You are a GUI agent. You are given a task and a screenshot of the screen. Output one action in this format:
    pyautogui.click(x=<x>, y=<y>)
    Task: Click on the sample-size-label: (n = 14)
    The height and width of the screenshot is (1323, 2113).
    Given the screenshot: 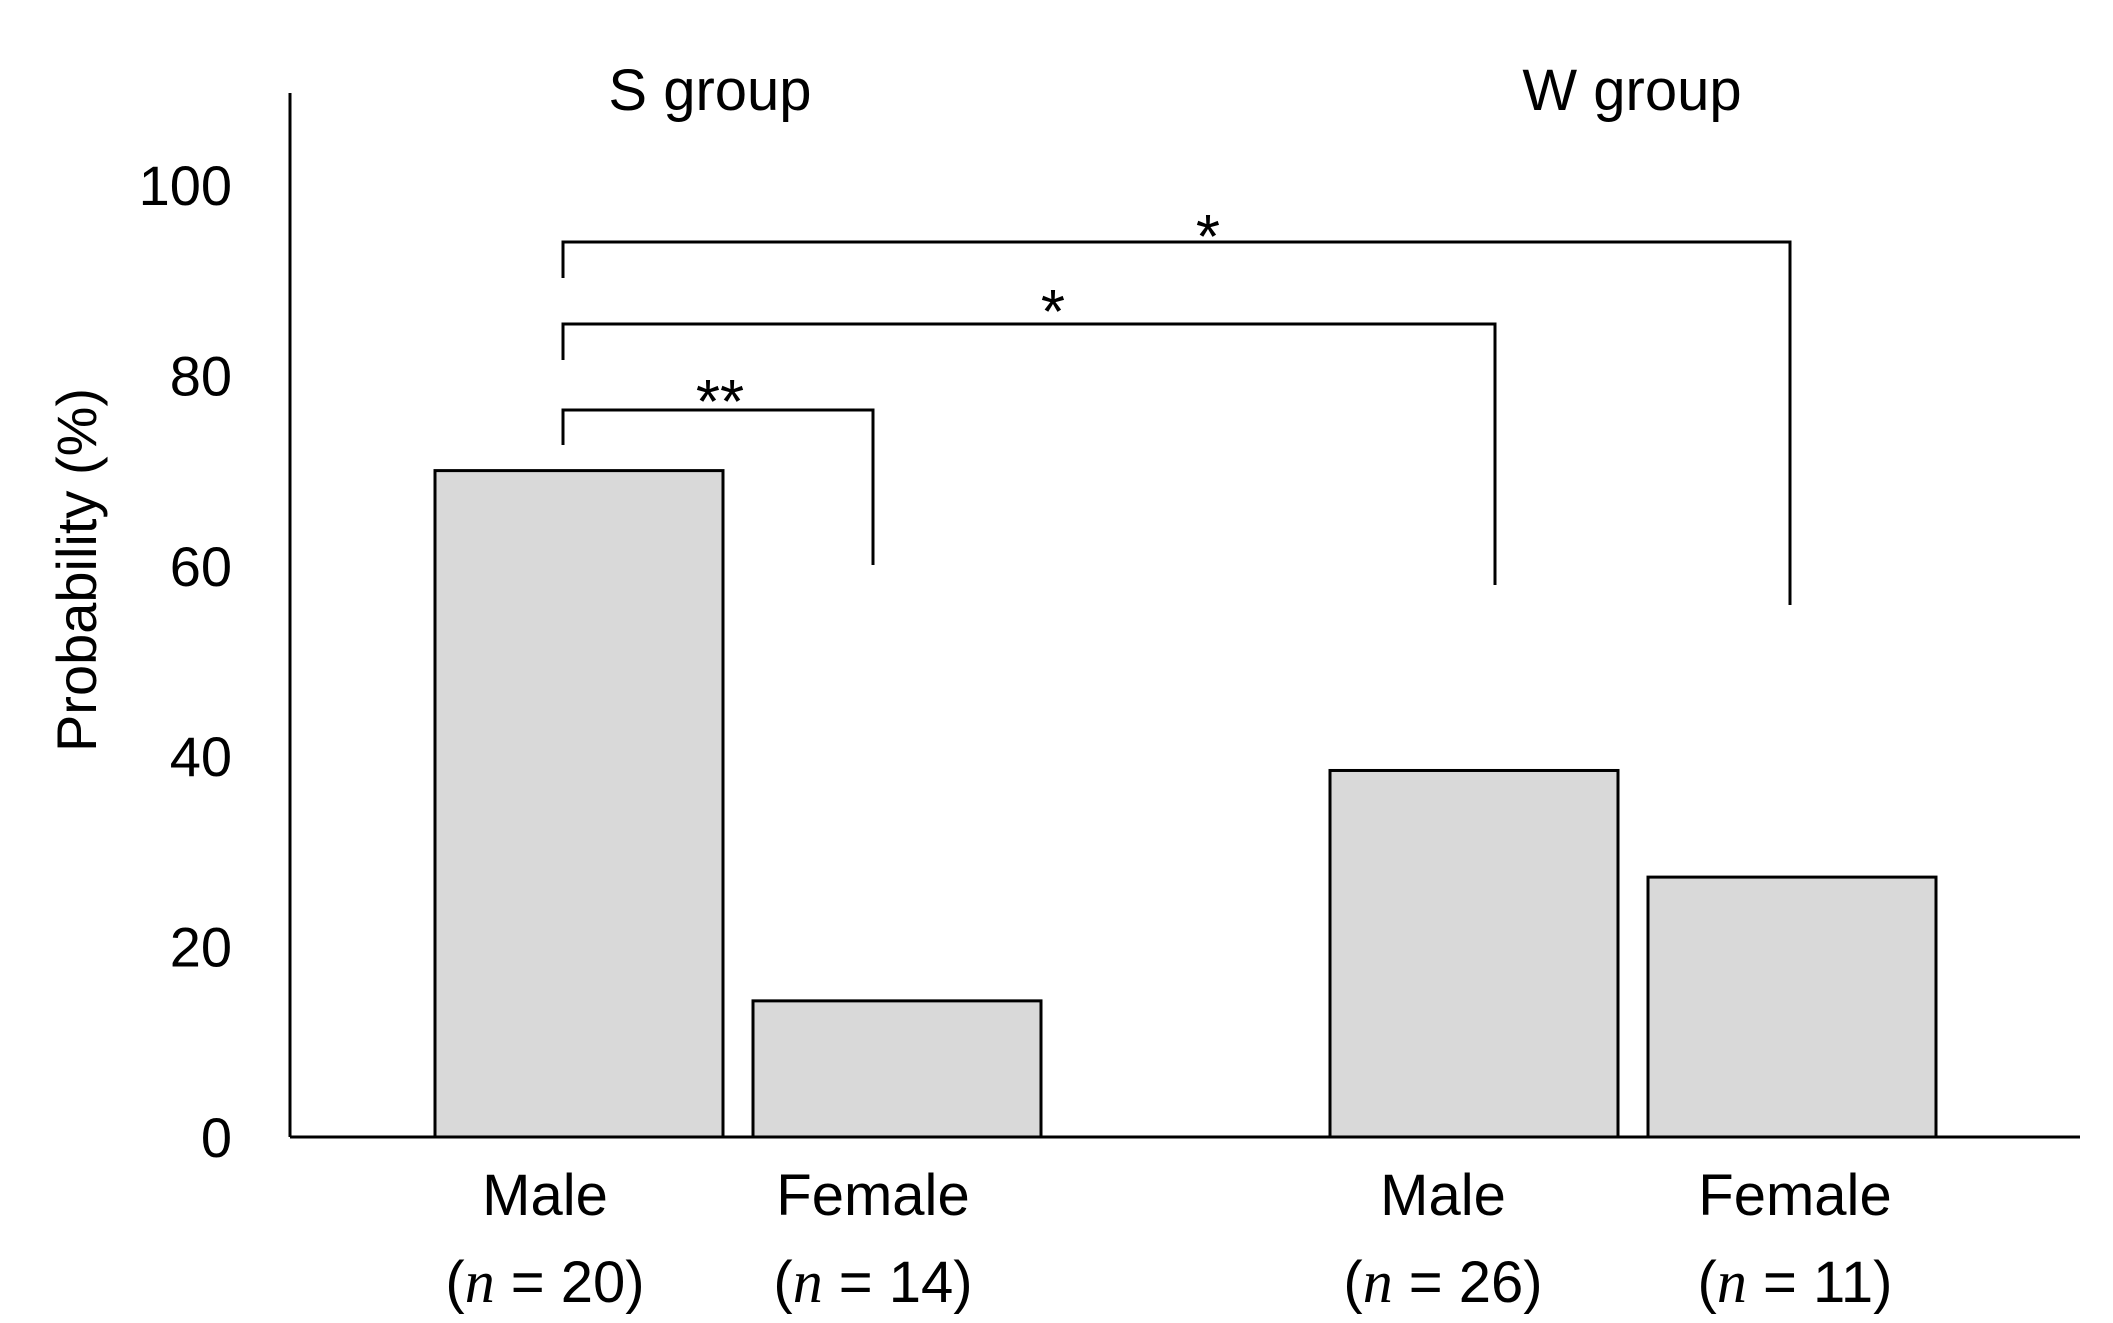 What is the action you would take?
    pyautogui.click(x=872, y=1282)
    